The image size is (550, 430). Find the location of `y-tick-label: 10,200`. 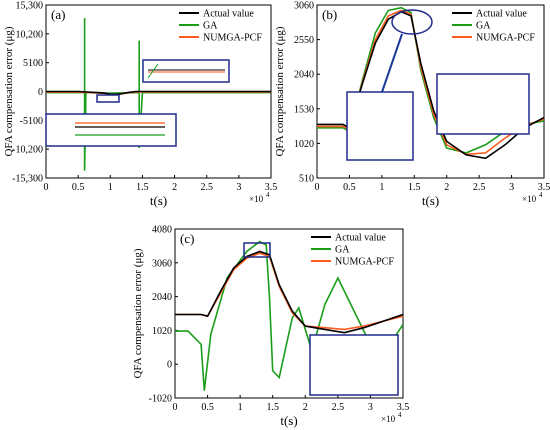

y-tick-label: 10,200 is located at coordinates (30, 34).